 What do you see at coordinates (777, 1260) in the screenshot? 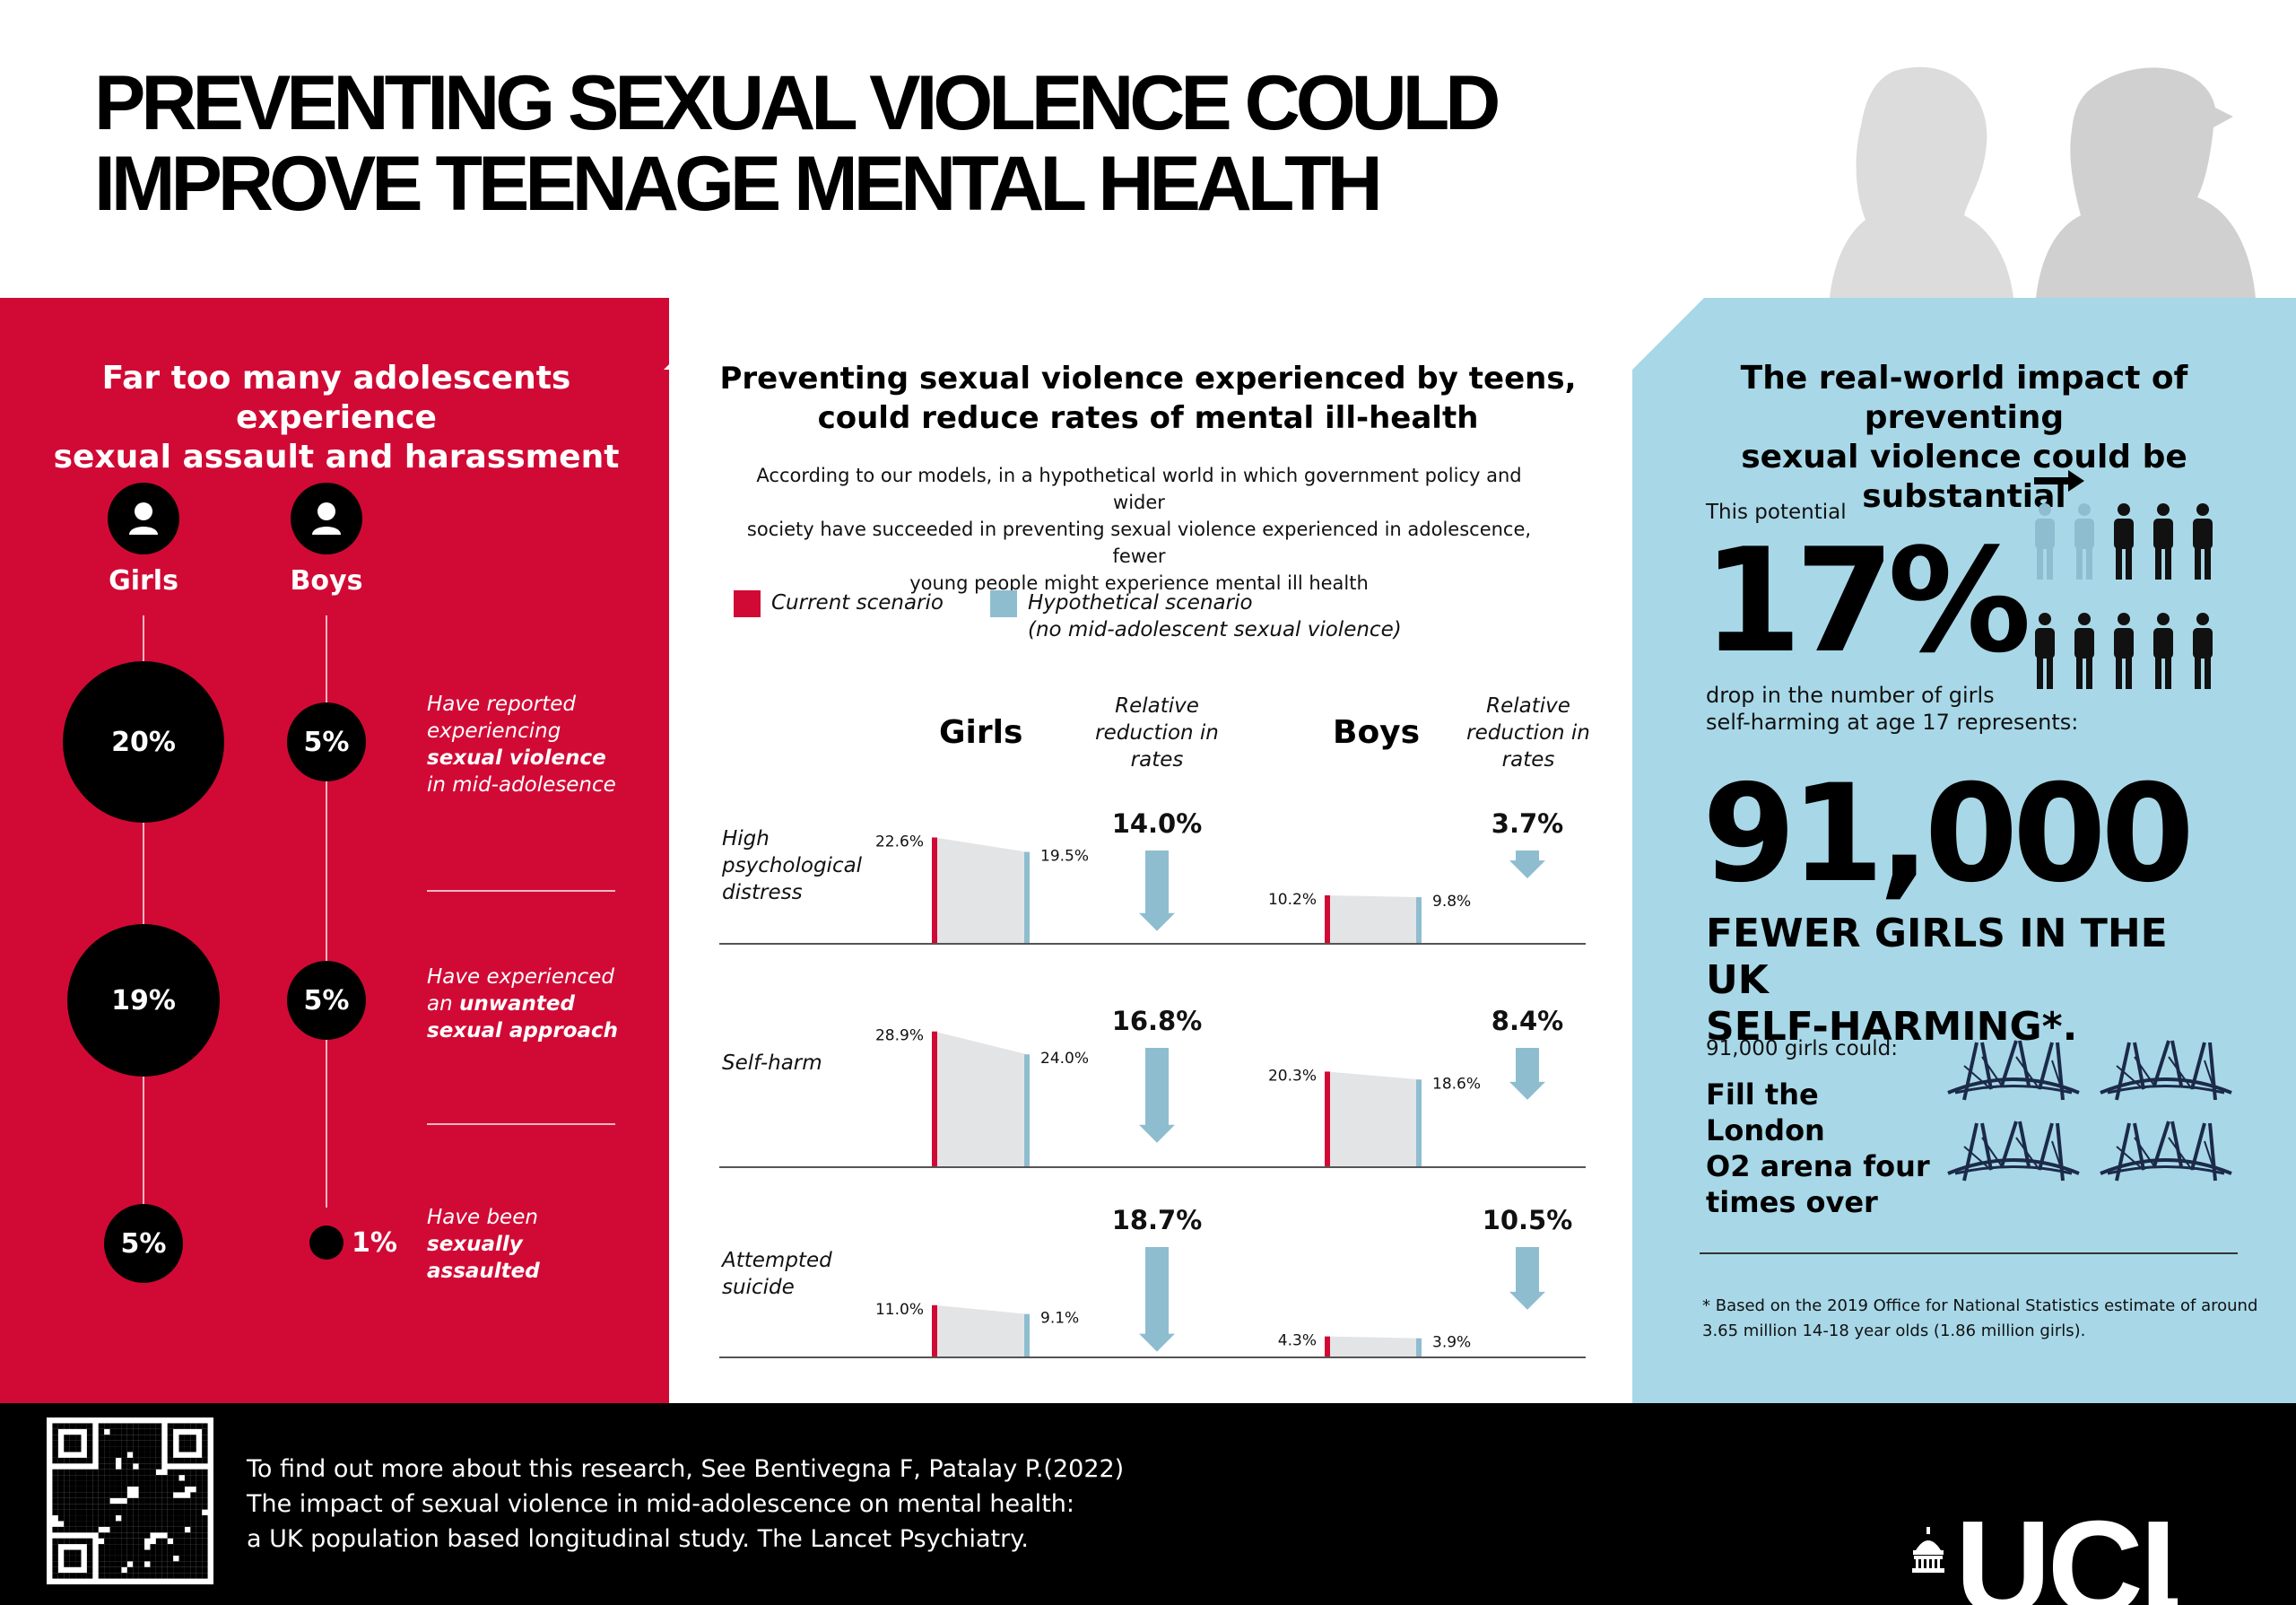
I see `row-label-line: Attempted` at bounding box center [777, 1260].